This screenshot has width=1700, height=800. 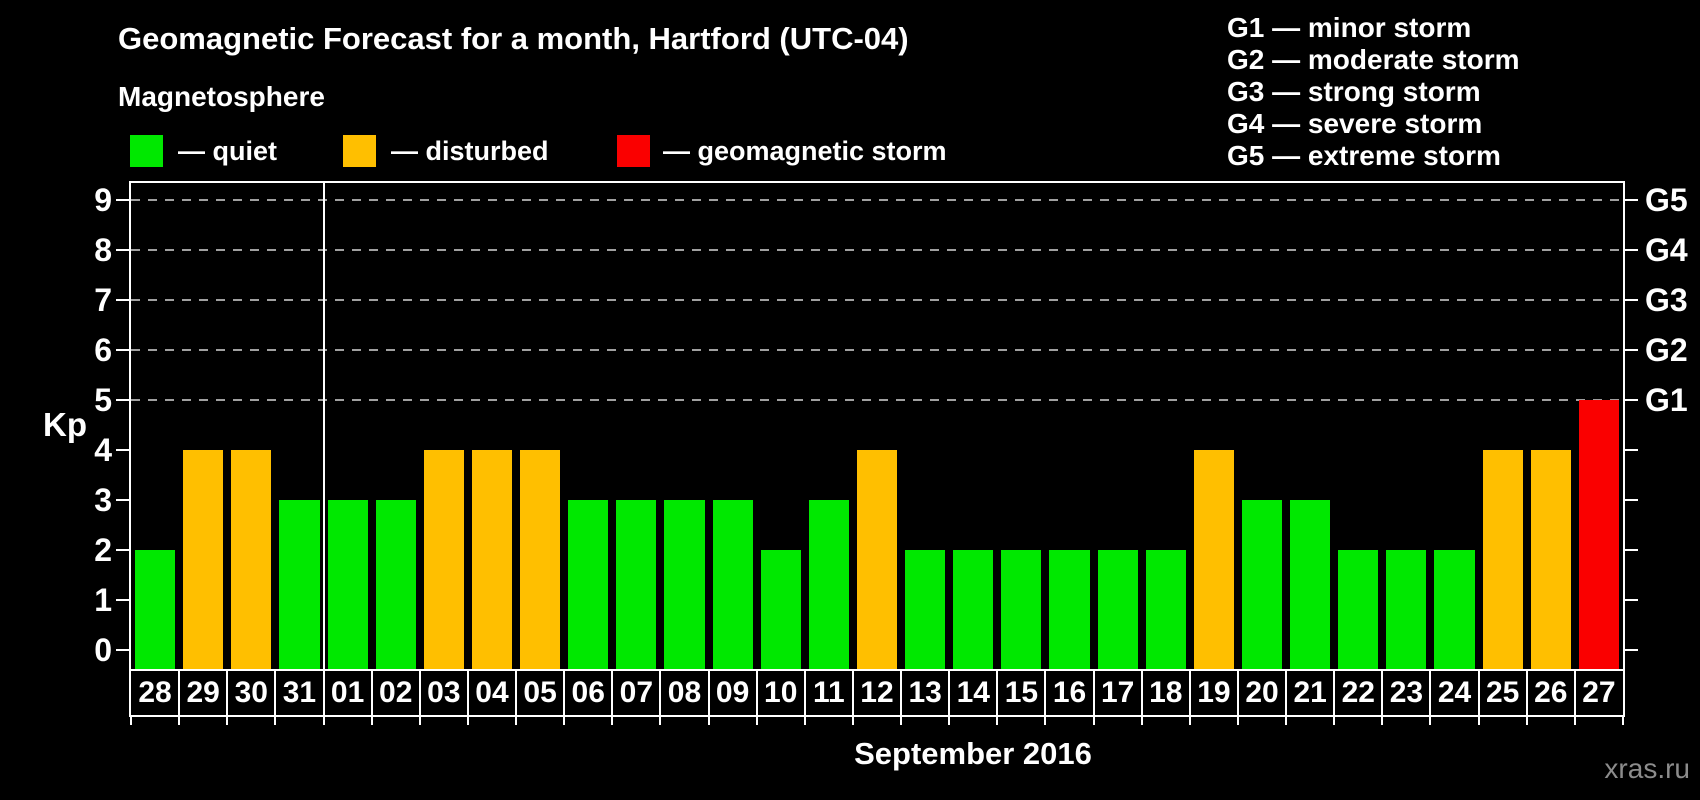 What do you see at coordinates (359, 151) in the screenshot?
I see `legend-swatch-disturbed-icon` at bounding box center [359, 151].